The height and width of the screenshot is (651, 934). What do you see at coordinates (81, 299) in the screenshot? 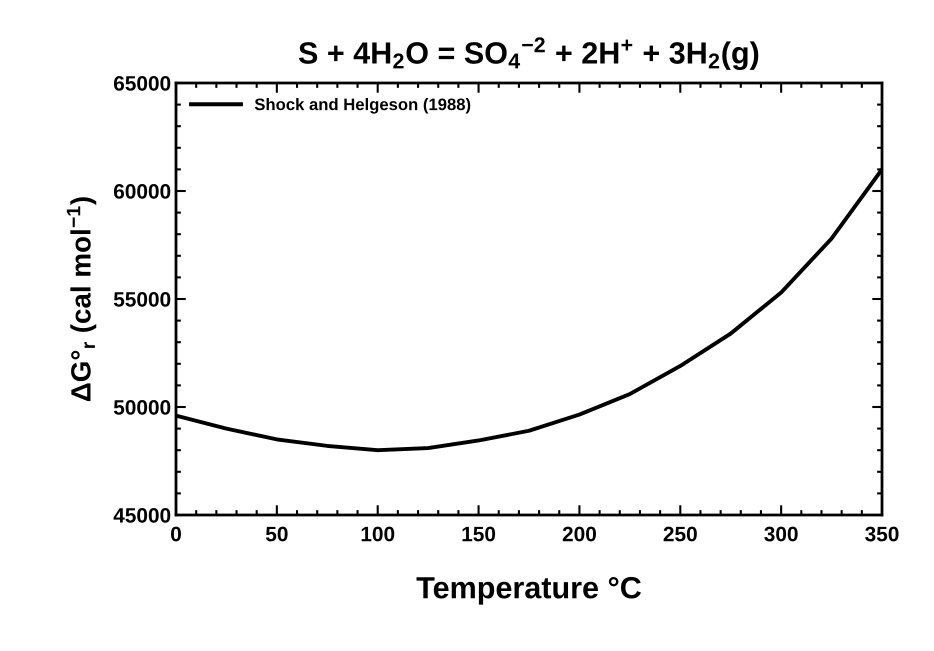
I see `y-axis-title: ΔG°$_{r}$ (cal mol$^{−1}$)` at bounding box center [81, 299].